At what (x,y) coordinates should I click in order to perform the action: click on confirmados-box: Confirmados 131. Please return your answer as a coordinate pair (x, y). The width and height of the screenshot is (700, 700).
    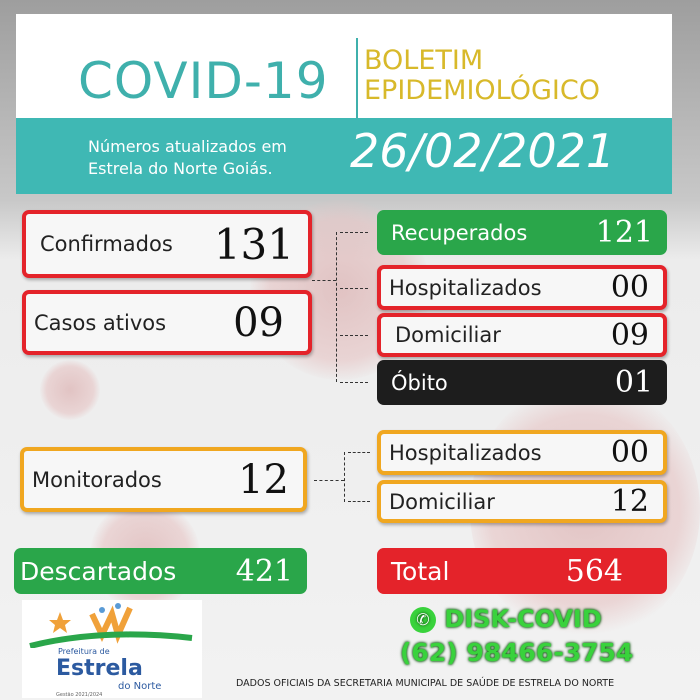
    Looking at the image, I should click on (167, 244).